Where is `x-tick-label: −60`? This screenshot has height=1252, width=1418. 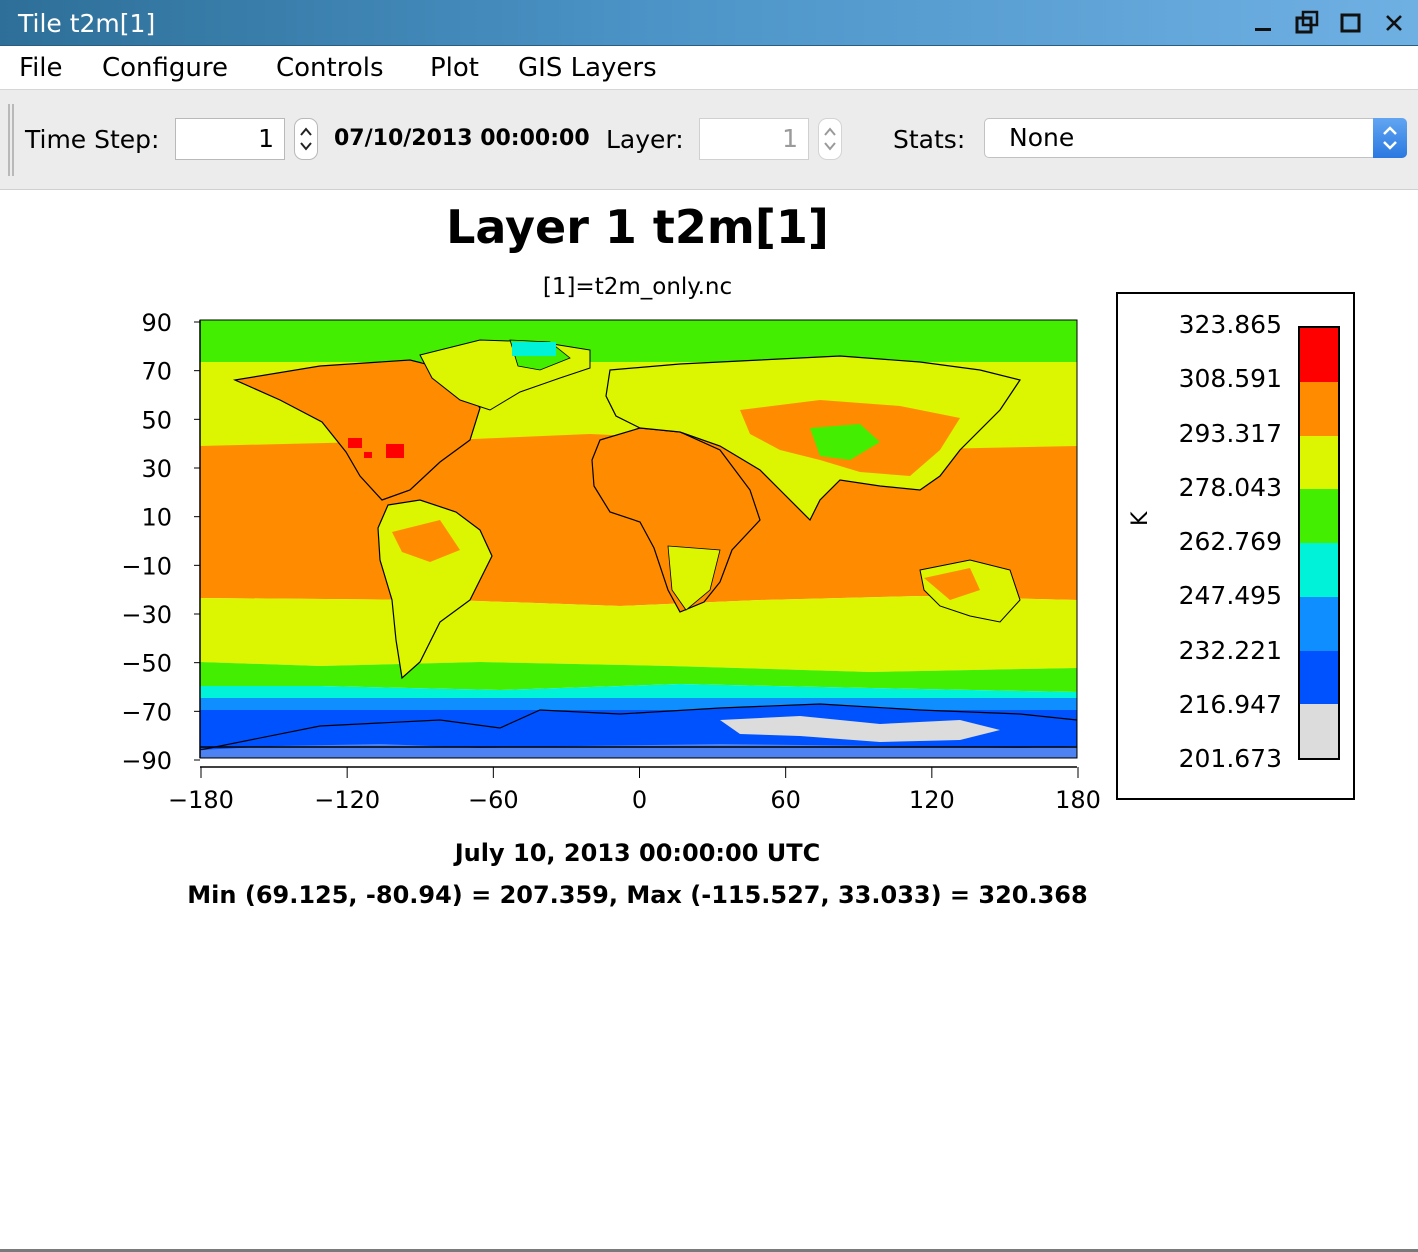 x-tick-label: −60 is located at coordinates (493, 800).